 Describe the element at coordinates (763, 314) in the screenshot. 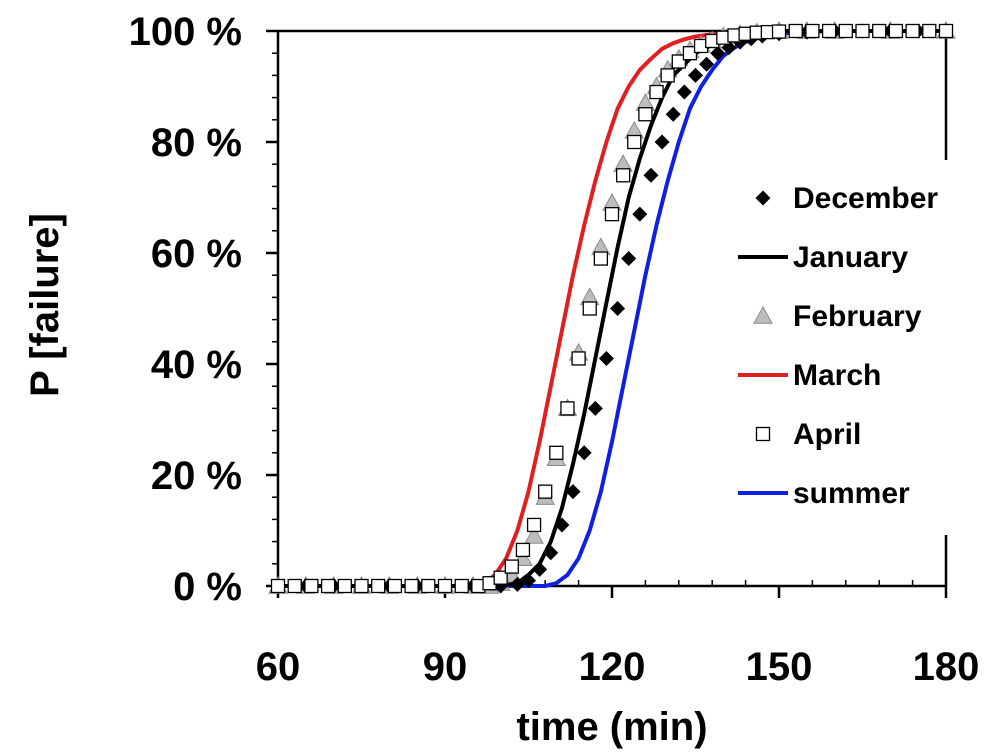

I see `legend-swatch-february` at that location.